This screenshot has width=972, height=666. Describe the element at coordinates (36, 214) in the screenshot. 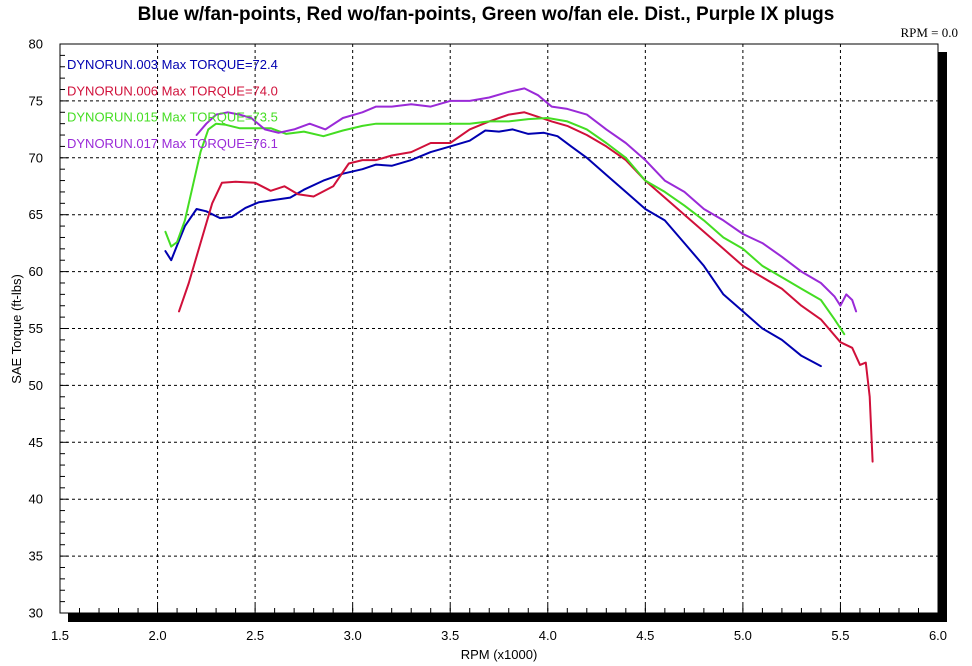

I see `y-tick-label: 65` at that location.